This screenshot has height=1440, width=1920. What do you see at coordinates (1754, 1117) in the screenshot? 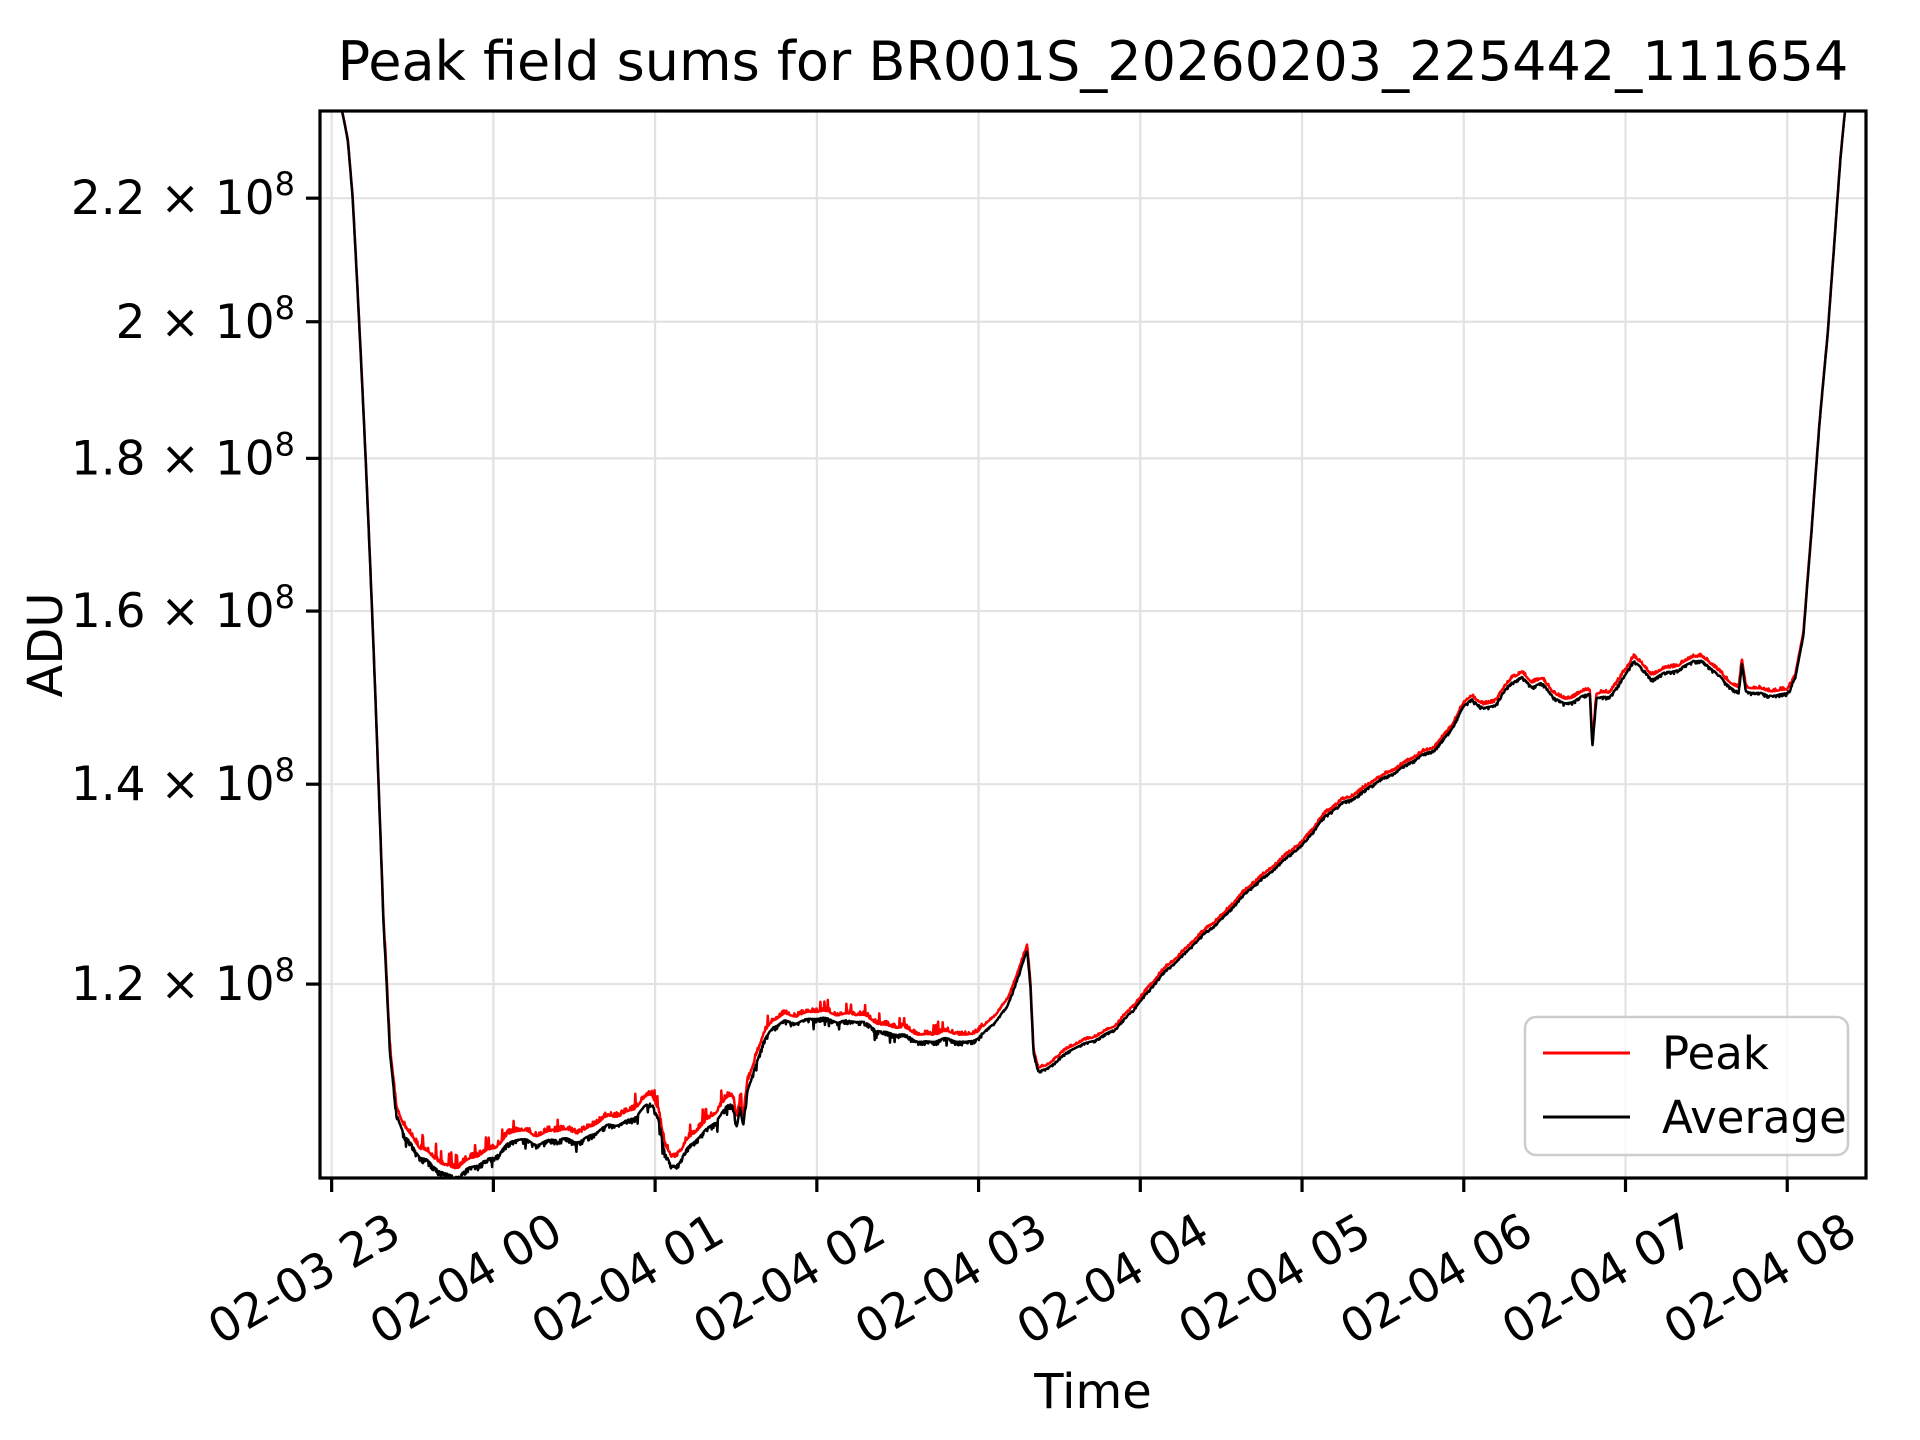
I see `legend-label-average: Average` at bounding box center [1754, 1117].